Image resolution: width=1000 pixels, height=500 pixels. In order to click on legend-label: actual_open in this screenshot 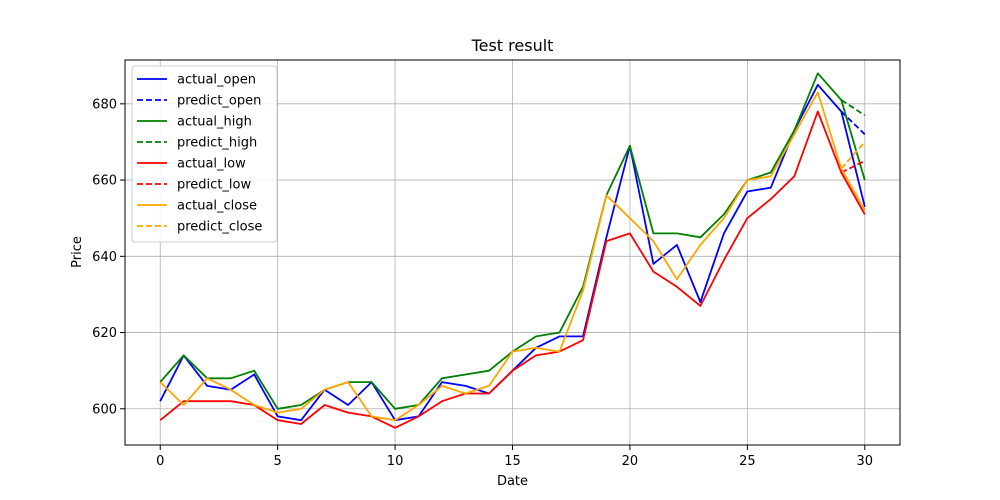, I will do `click(216, 80)`.